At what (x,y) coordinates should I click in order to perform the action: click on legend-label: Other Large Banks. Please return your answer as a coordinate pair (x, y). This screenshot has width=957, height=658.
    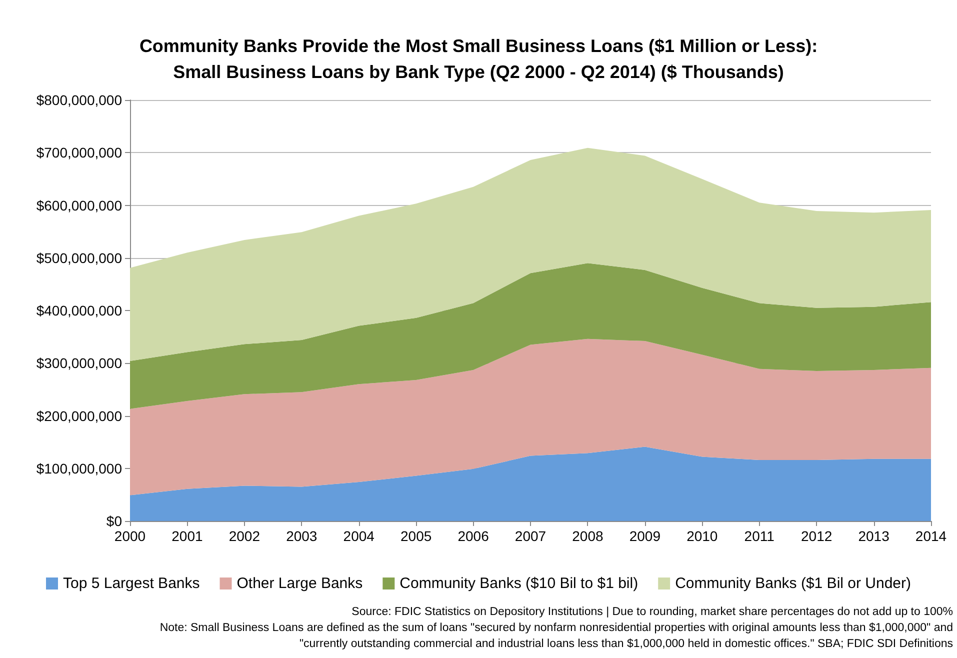
    Looking at the image, I should click on (299, 583).